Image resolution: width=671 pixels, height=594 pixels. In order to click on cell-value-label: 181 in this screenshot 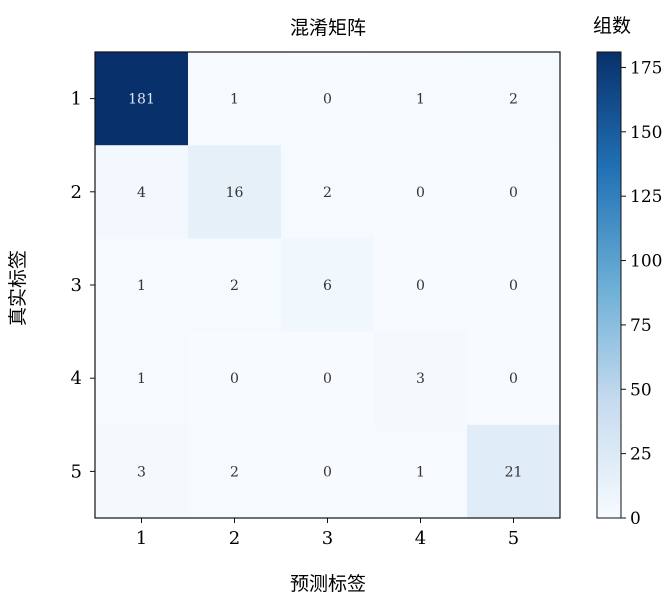, I will do `click(141, 100)`.